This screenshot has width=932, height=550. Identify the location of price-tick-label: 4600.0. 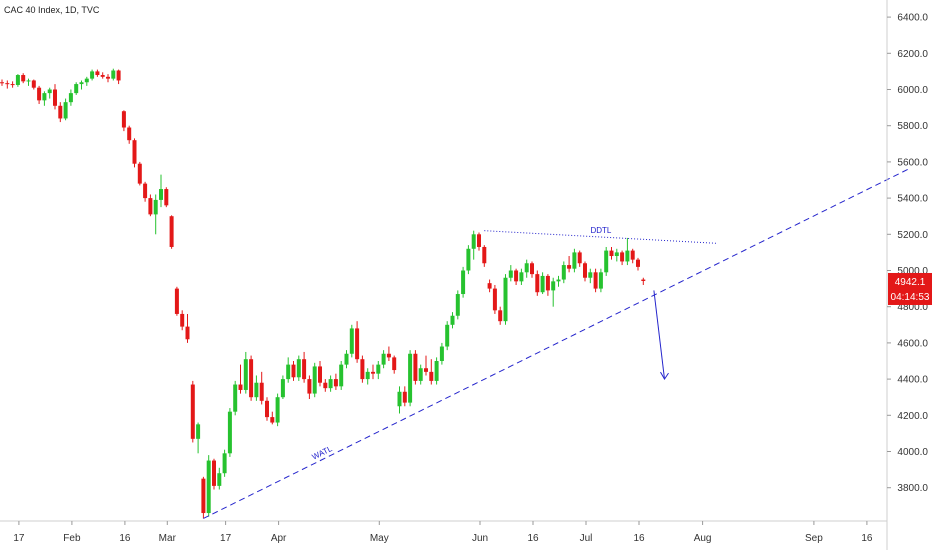
(912, 343).